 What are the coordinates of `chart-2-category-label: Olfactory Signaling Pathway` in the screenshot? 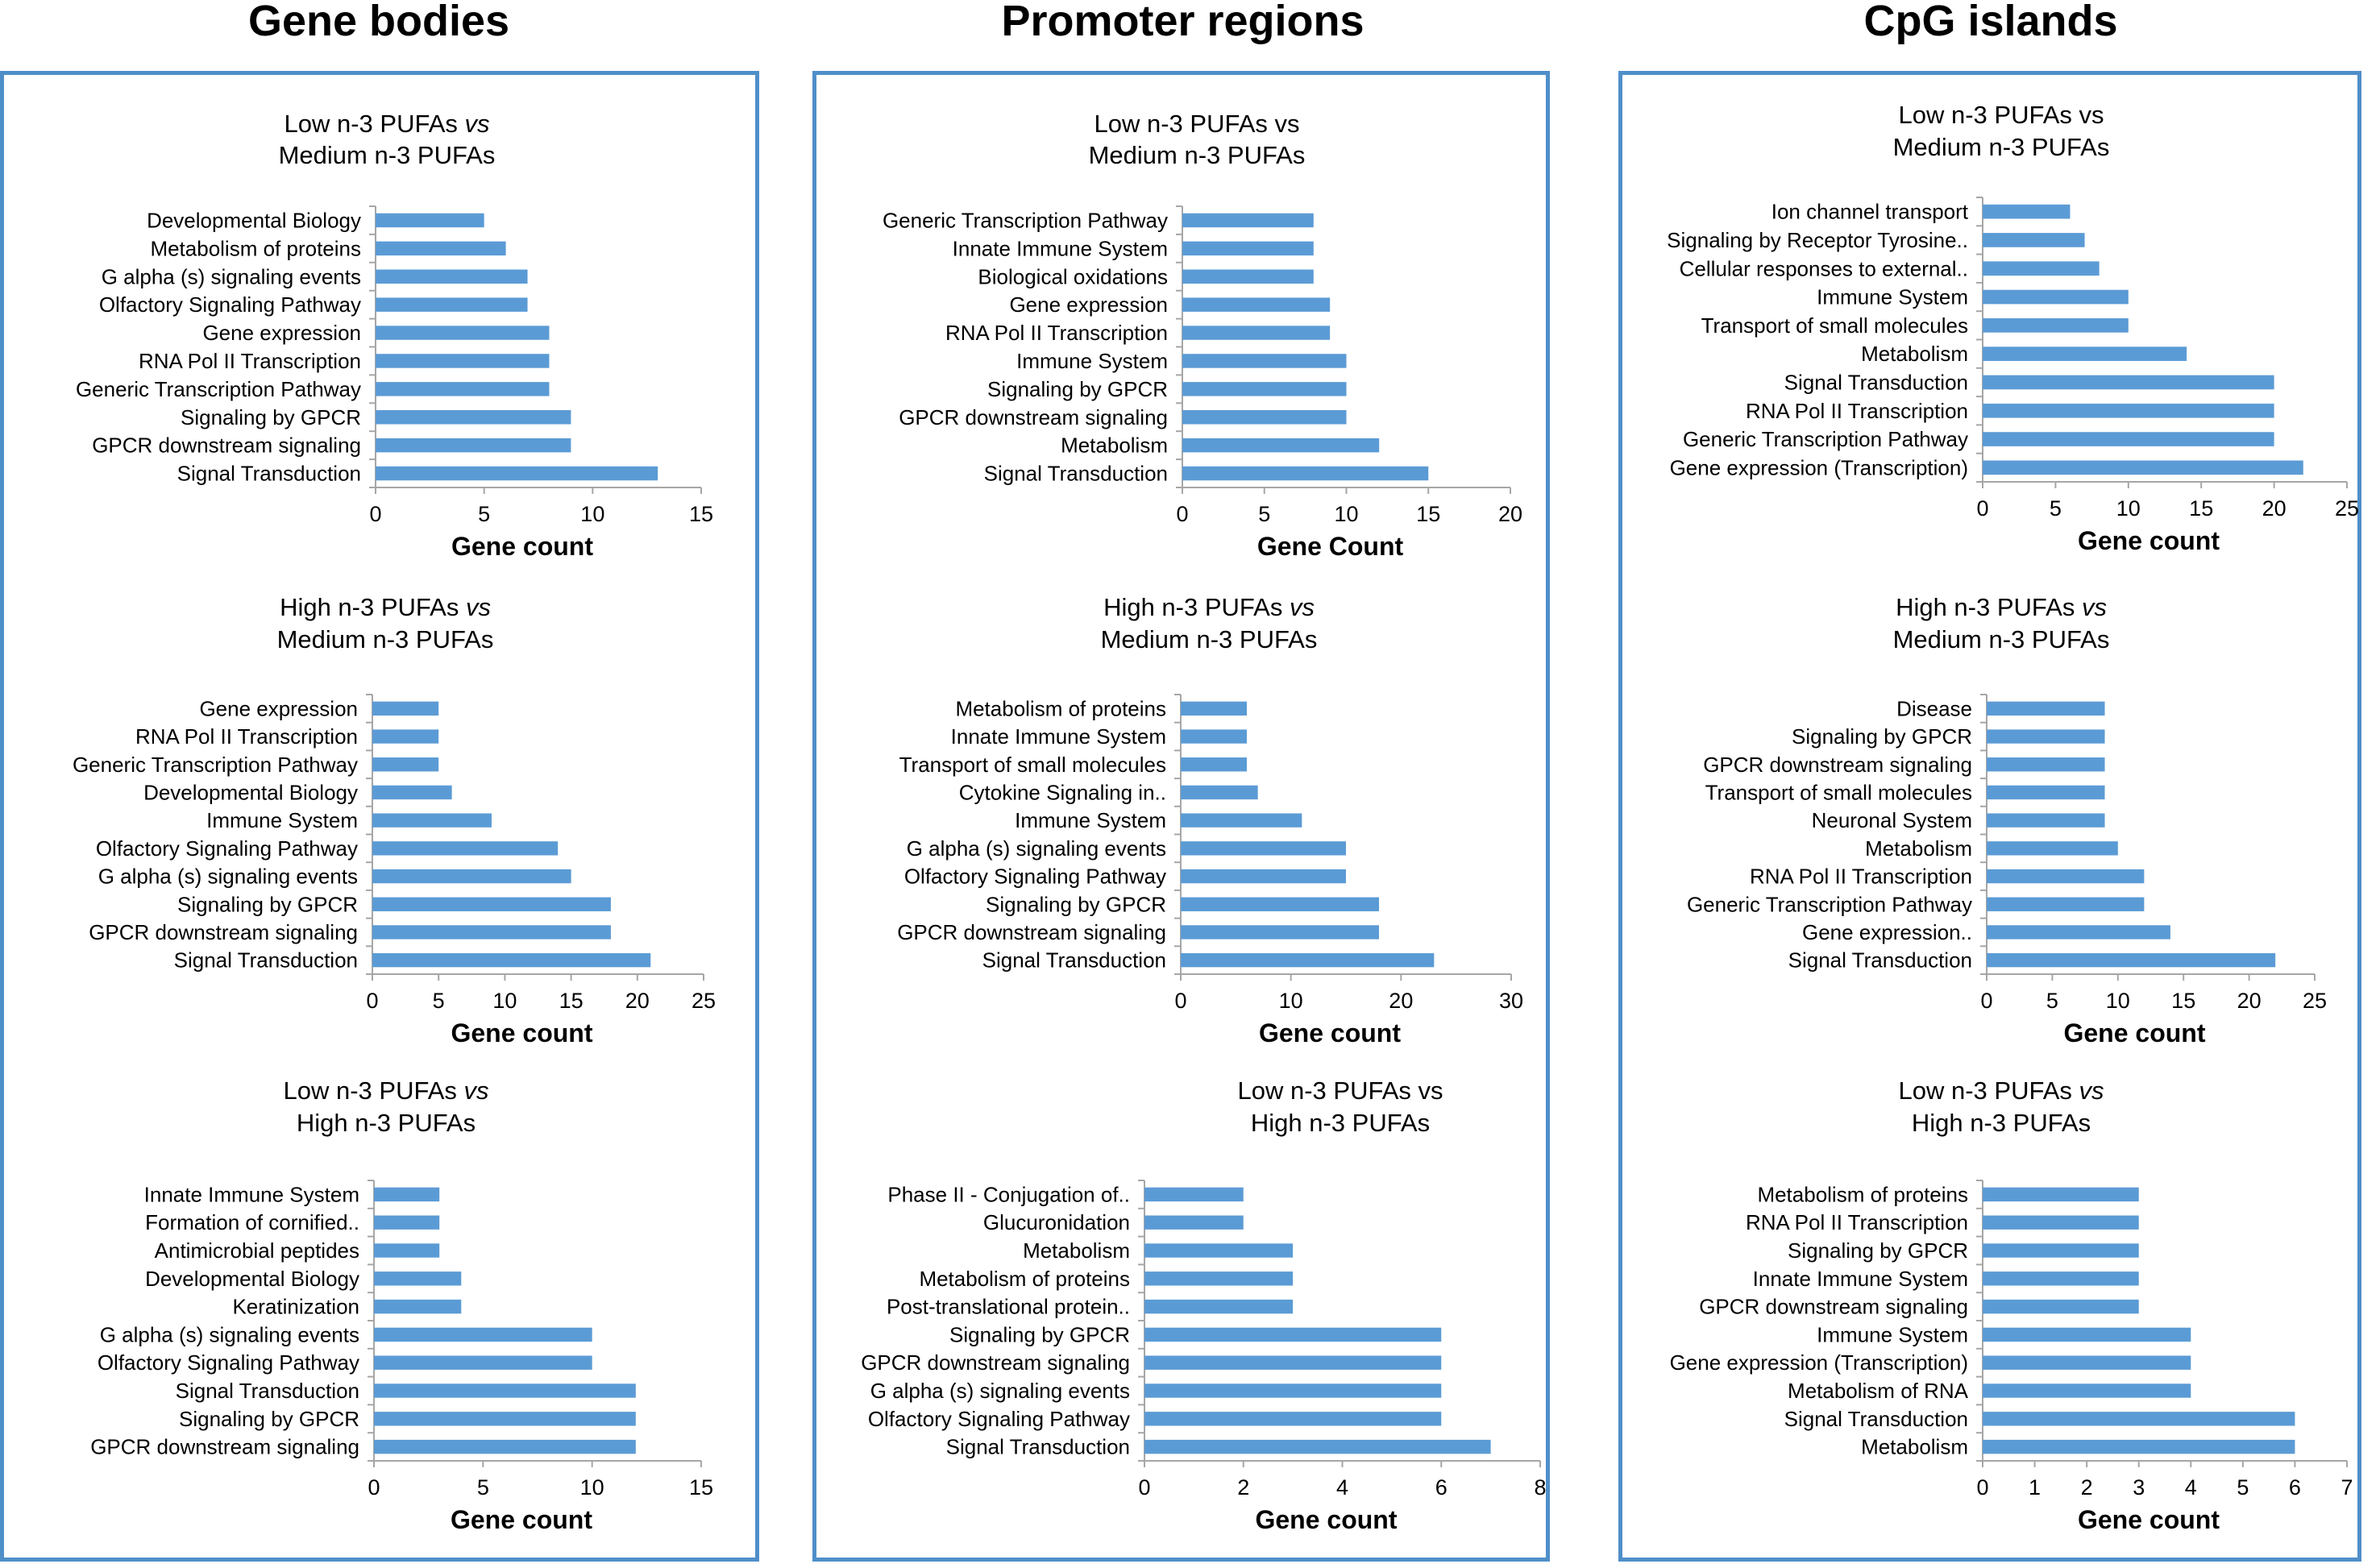 It's located at (227, 848).